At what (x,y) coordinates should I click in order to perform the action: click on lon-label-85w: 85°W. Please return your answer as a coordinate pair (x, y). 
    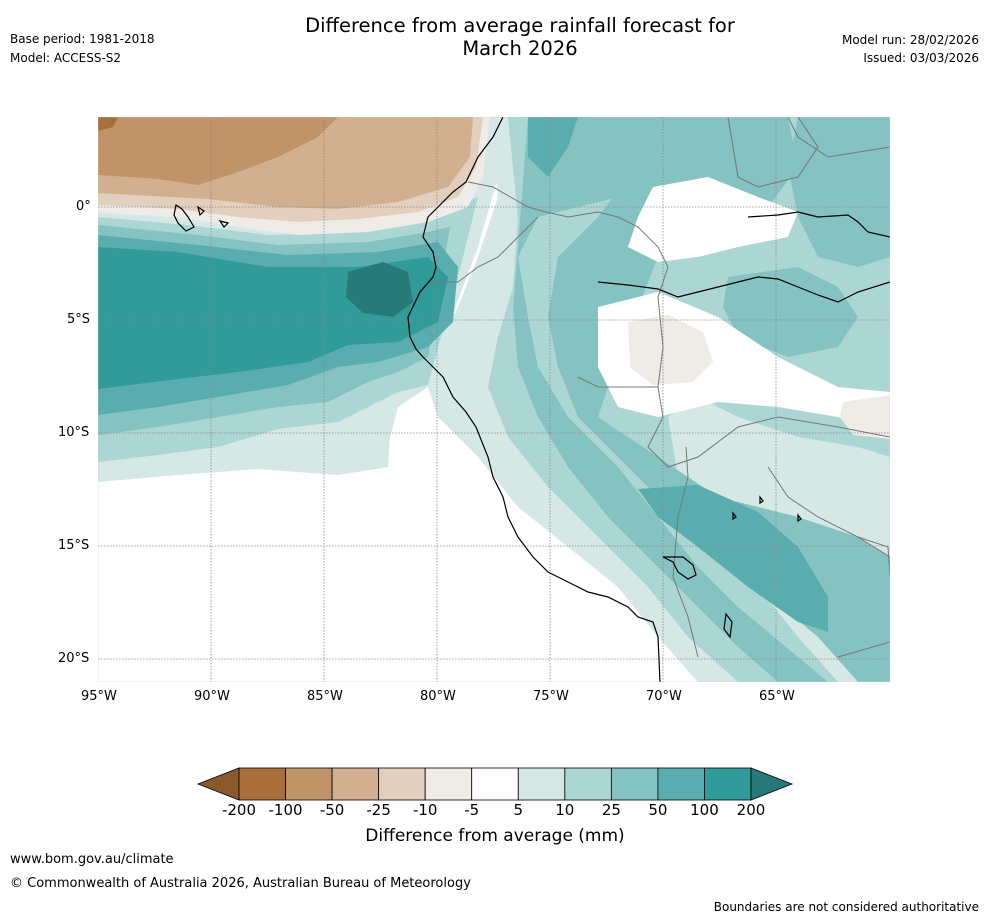
    Looking at the image, I should click on (325, 696).